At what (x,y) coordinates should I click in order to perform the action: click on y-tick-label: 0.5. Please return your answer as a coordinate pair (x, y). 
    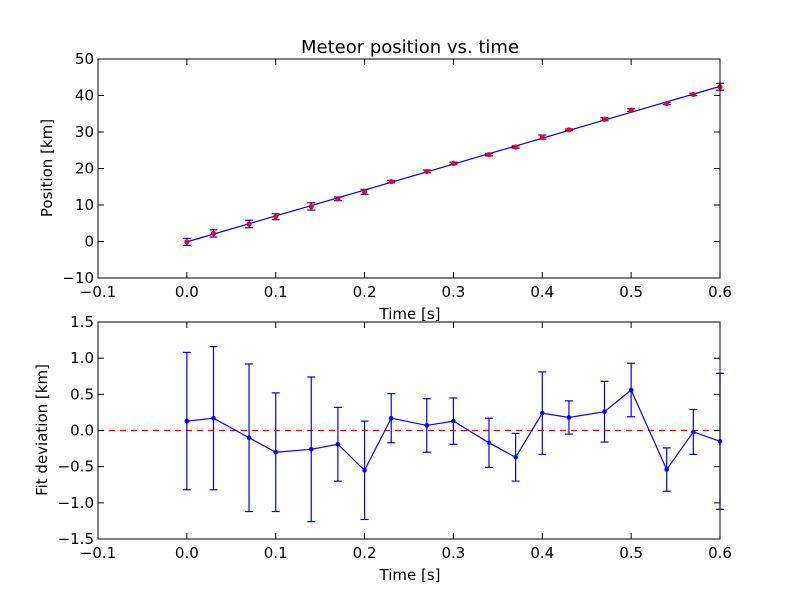
    Looking at the image, I should click on (82, 394).